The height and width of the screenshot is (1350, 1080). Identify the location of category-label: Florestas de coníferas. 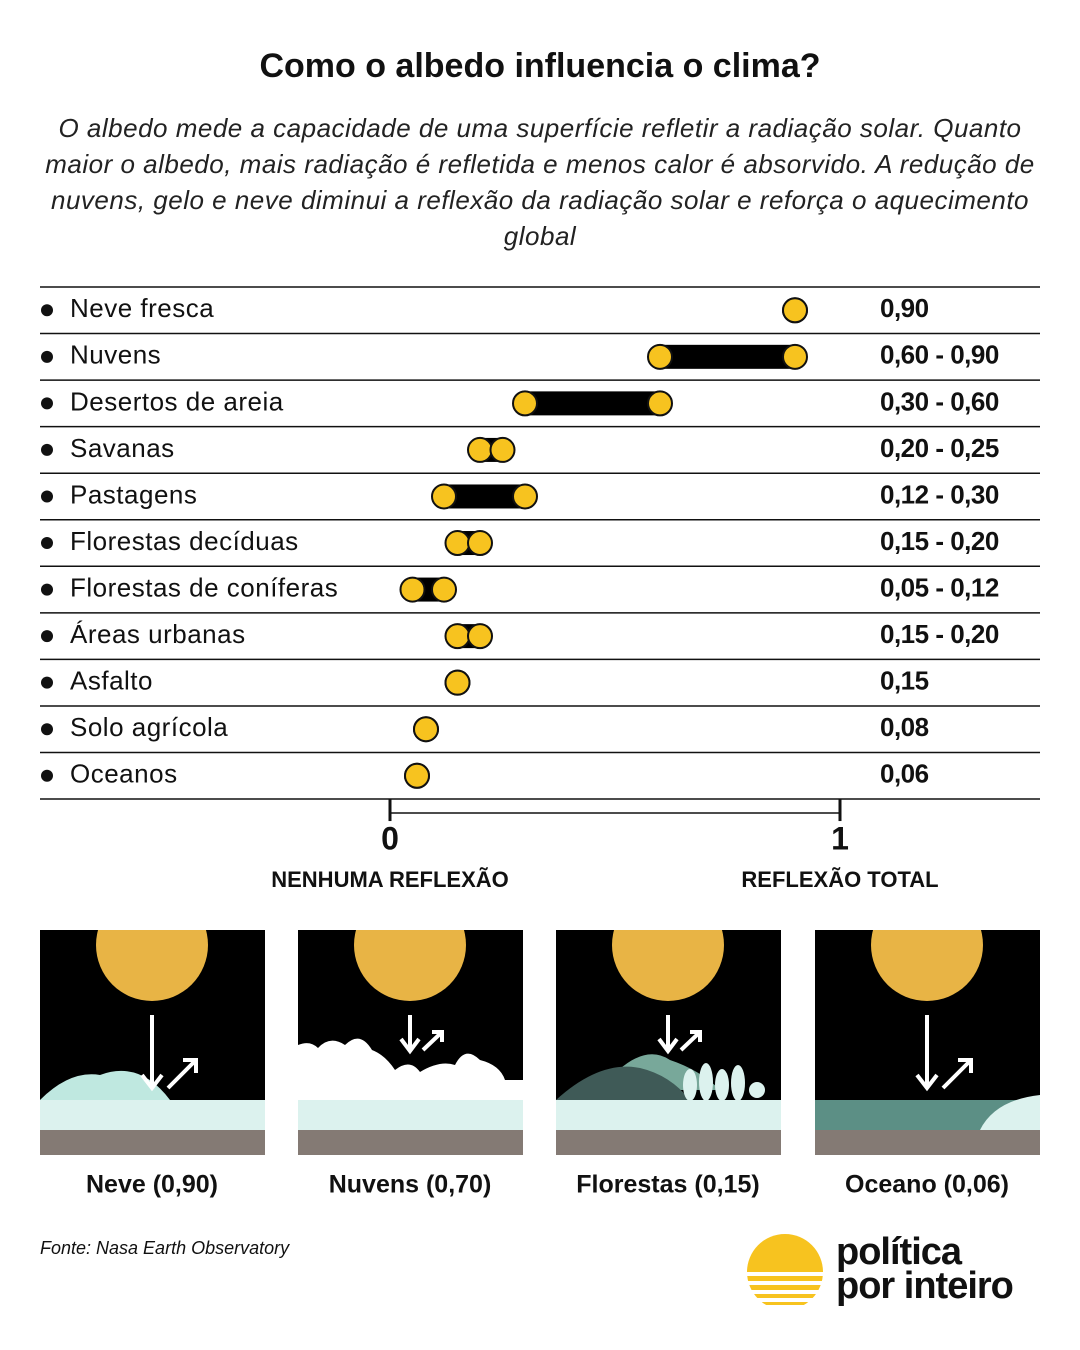
(204, 587).